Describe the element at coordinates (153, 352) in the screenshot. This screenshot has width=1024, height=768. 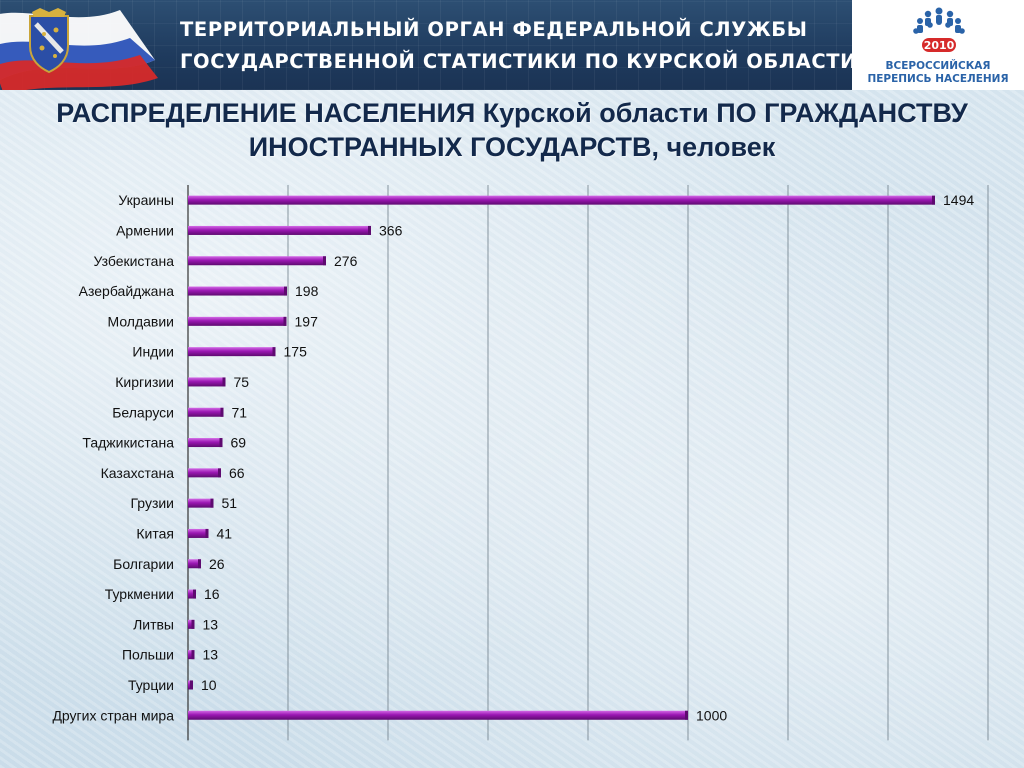
I see `category-label: Индии` at that location.